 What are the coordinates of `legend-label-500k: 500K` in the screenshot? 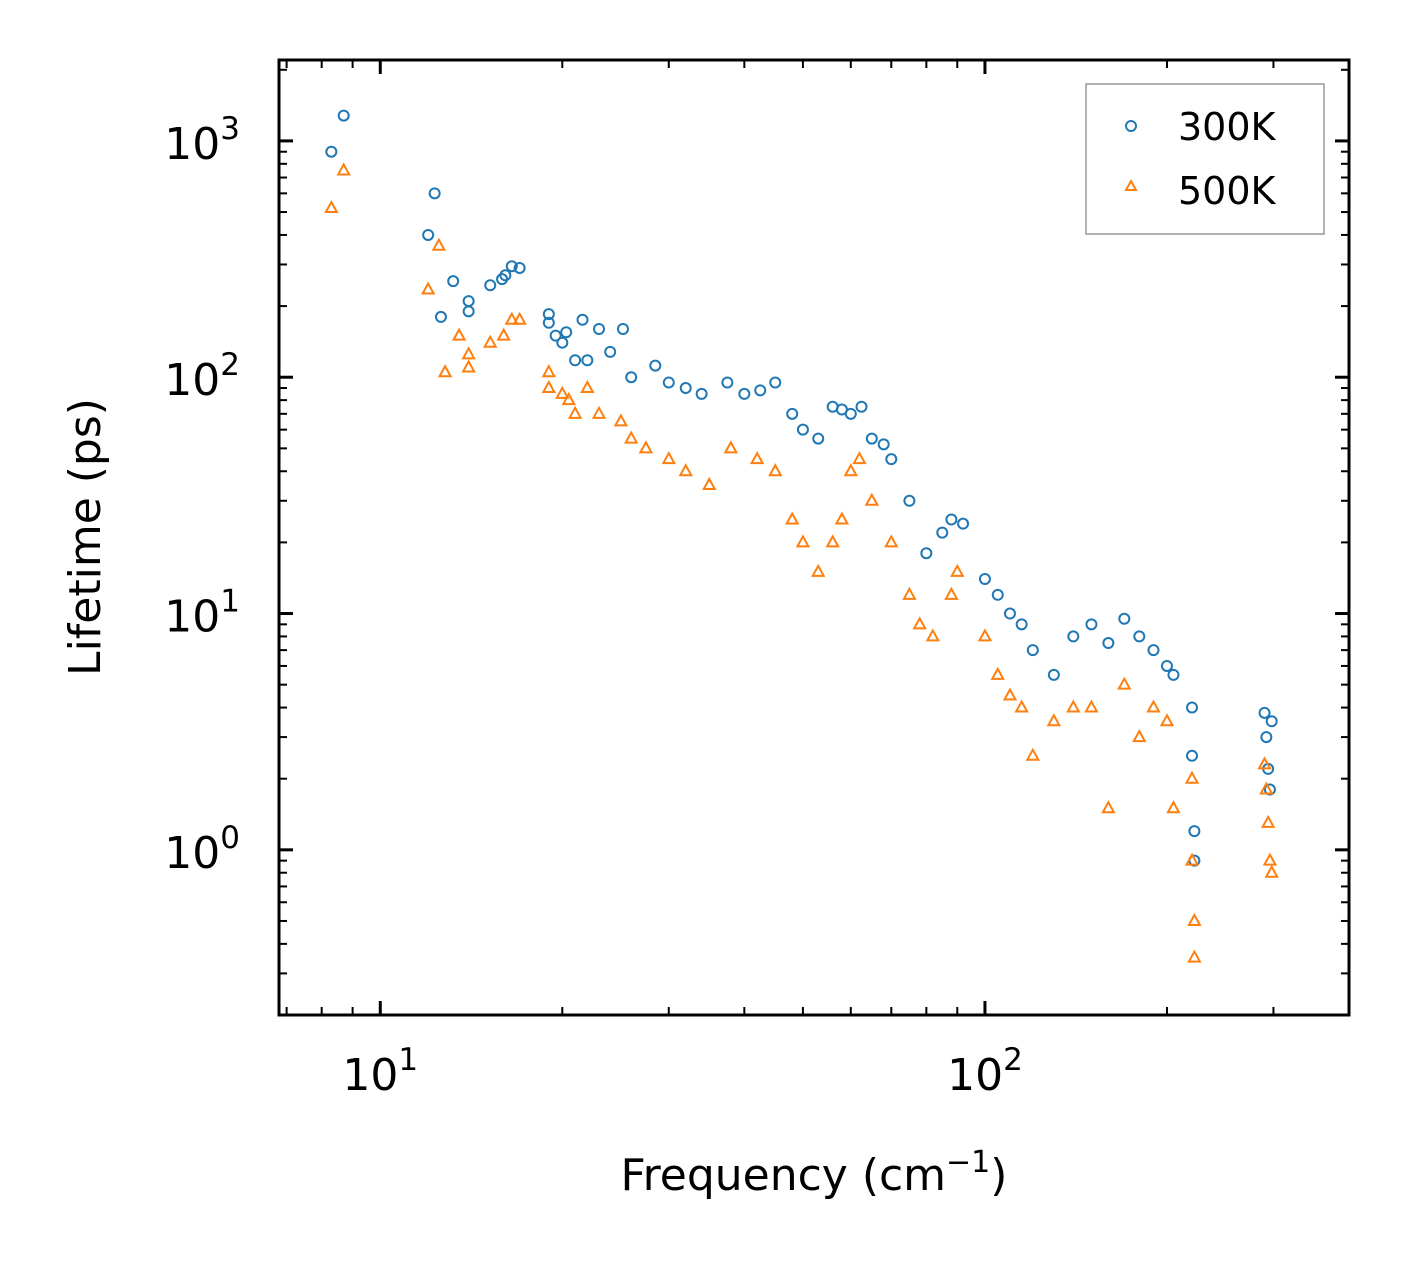 It's located at (1227, 191).